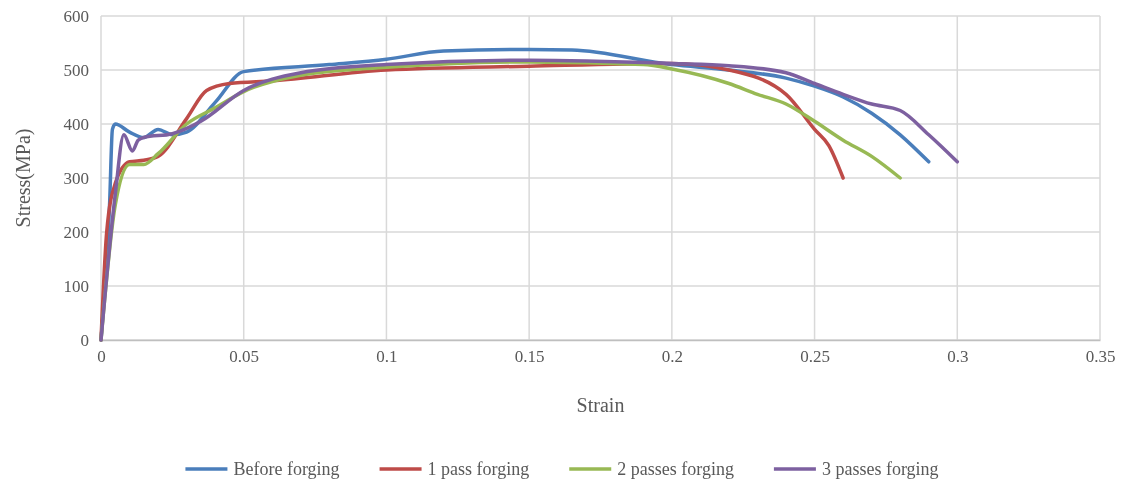  What do you see at coordinates (76, 16) in the screenshot?
I see `y-tick-label: 600` at bounding box center [76, 16].